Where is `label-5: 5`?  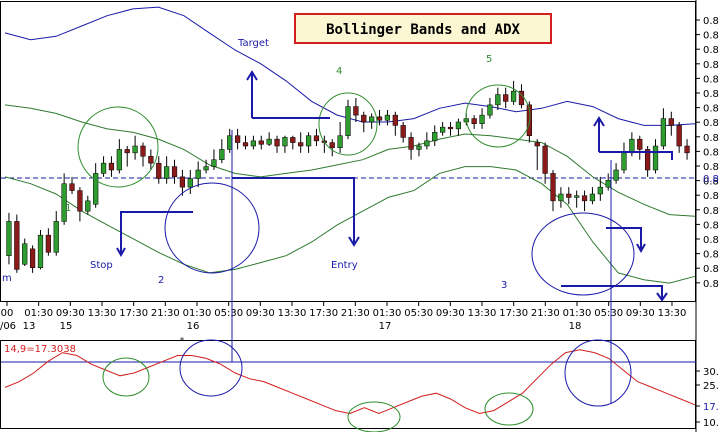
label-5: 5 is located at coordinates (489, 59).